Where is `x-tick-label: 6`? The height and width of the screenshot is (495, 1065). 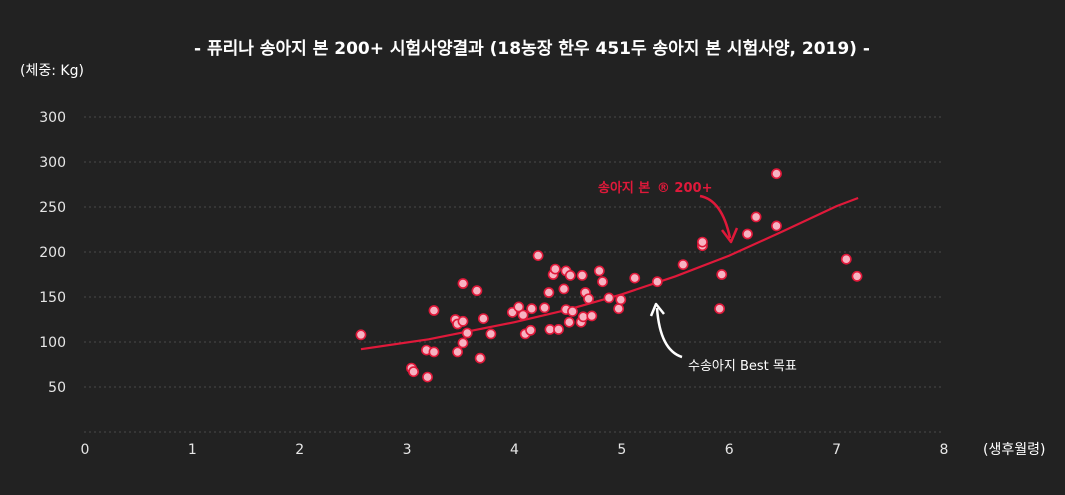 x-tick-label: 6 is located at coordinates (729, 450).